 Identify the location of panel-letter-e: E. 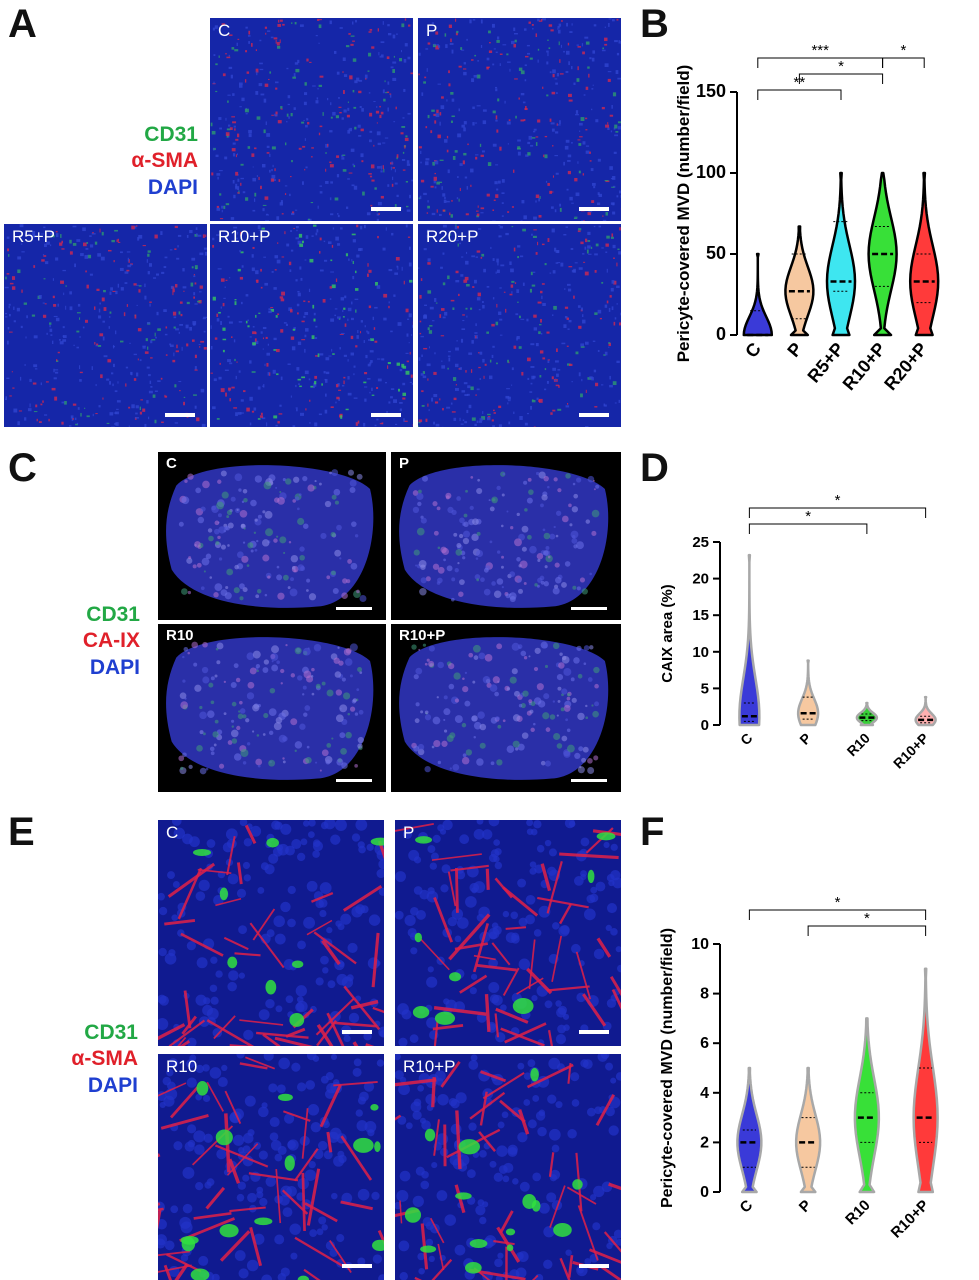
(21, 832).